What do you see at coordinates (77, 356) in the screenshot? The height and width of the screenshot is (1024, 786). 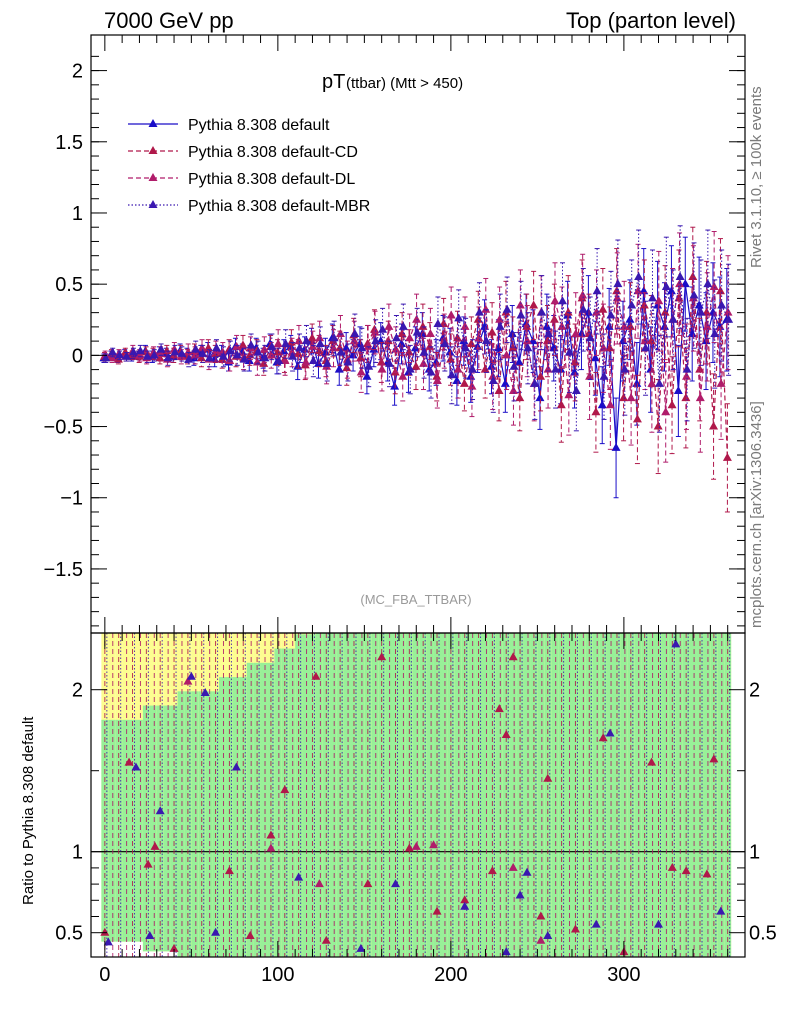 I see `y-tick-label: 0` at bounding box center [77, 356].